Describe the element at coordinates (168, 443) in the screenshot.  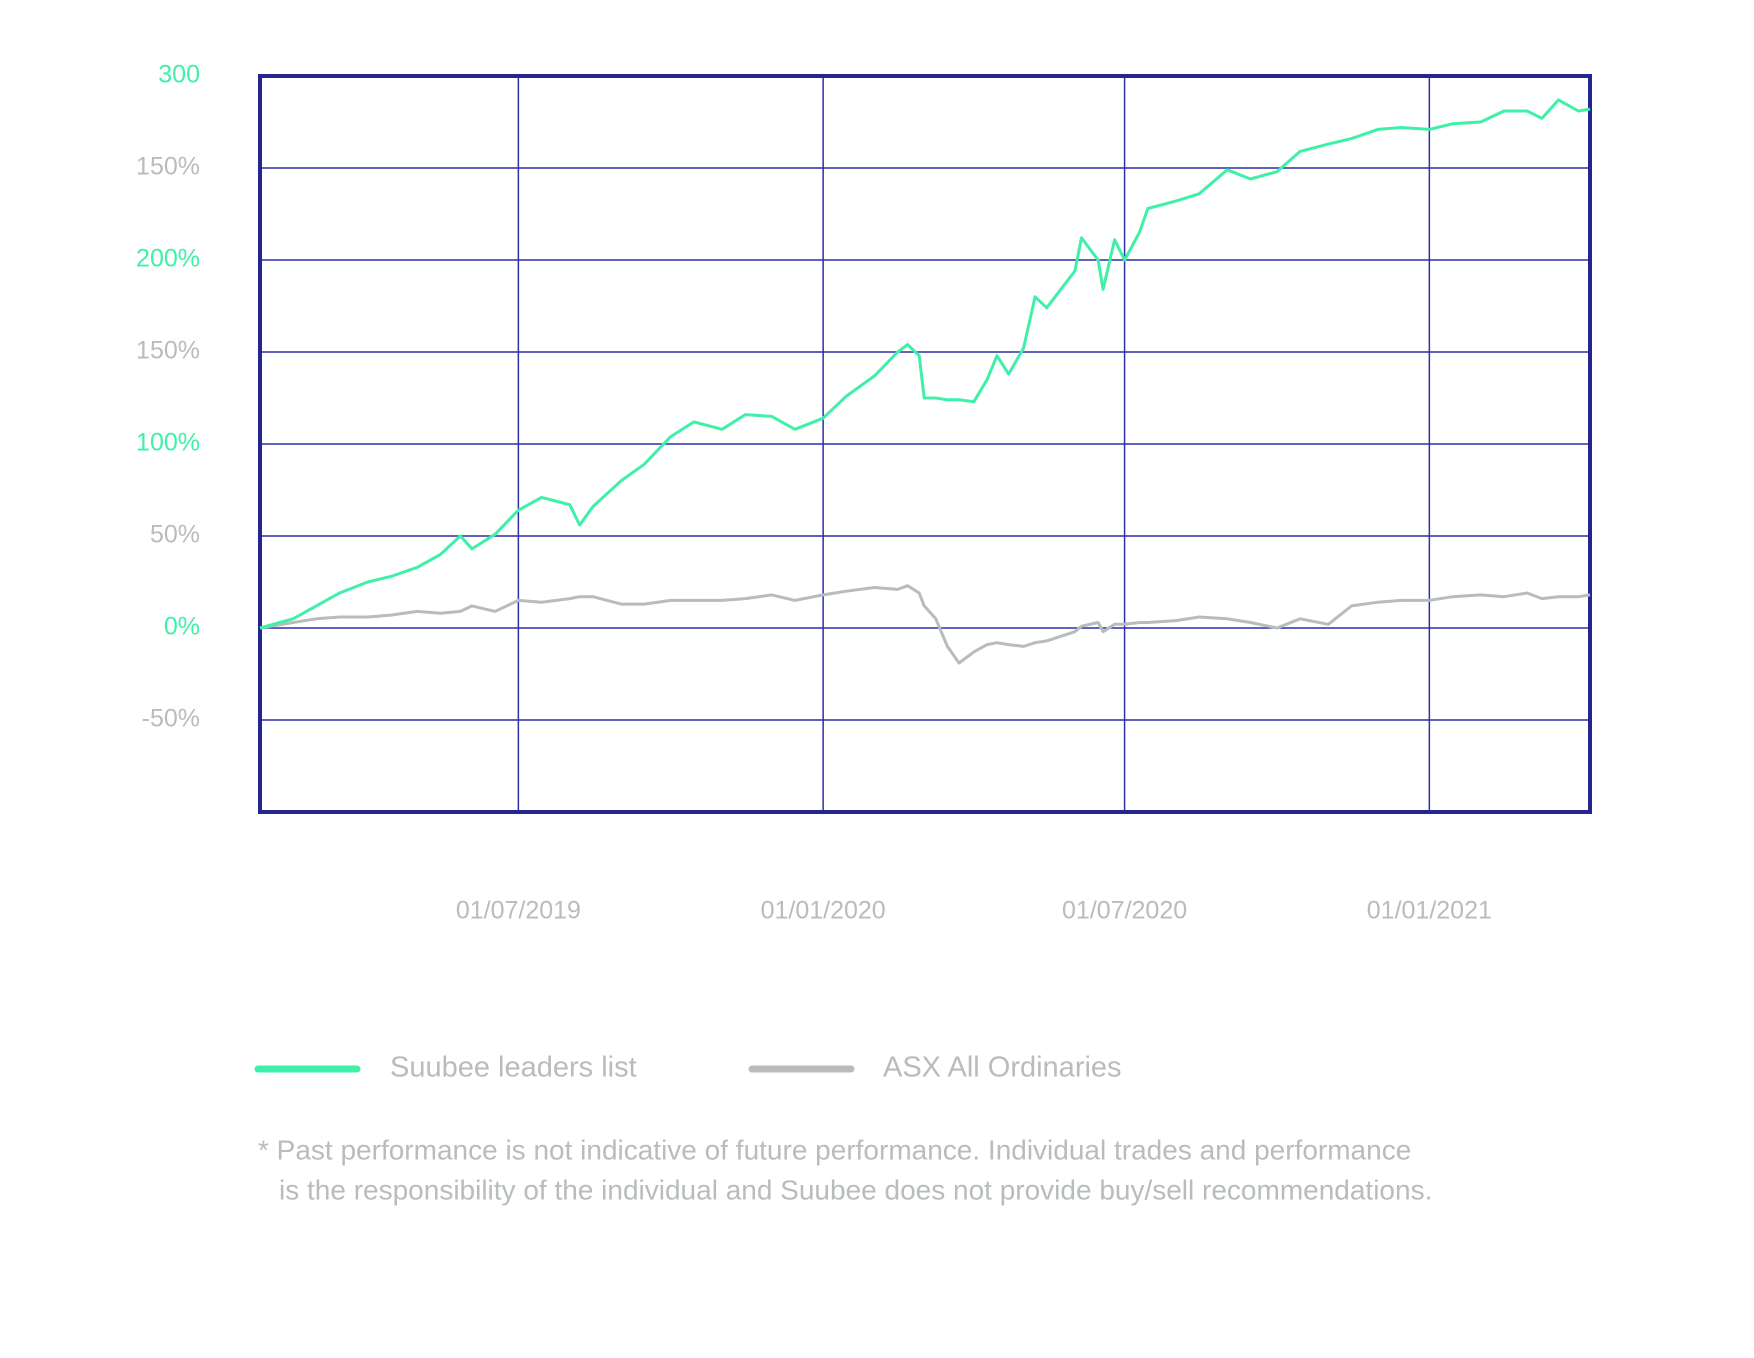
I see `y-tick-label: 100%` at that location.